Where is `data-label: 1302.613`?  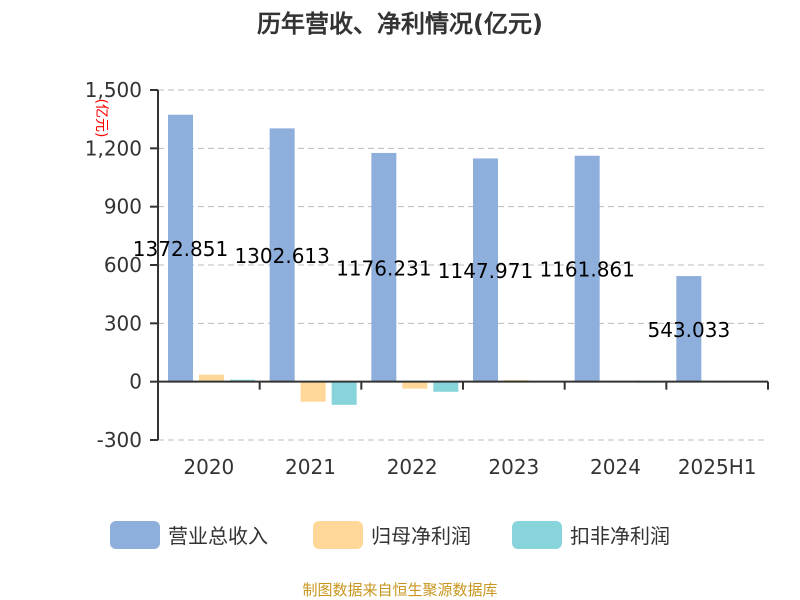
data-label: 1302.613 is located at coordinates (281, 256).